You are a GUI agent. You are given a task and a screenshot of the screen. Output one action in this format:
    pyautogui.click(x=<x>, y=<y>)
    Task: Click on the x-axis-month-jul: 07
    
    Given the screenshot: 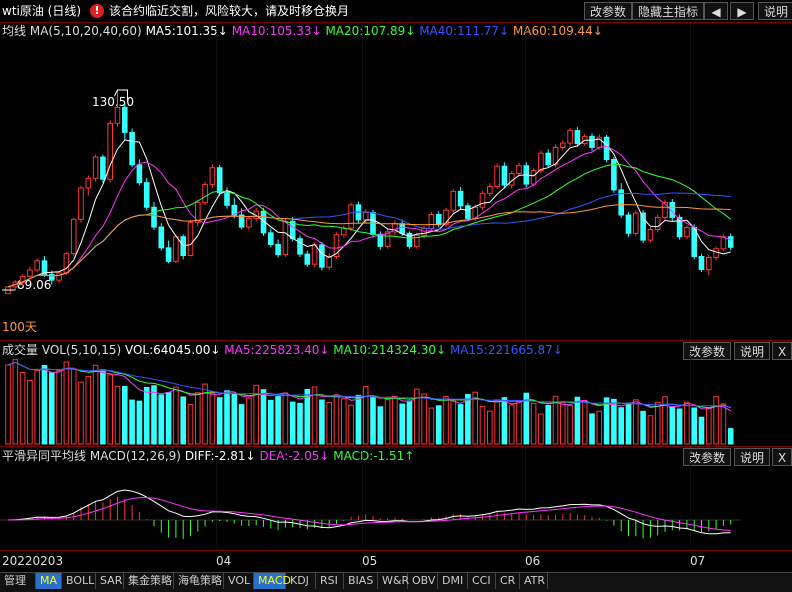 What is the action you would take?
    pyautogui.click(x=698, y=561)
    